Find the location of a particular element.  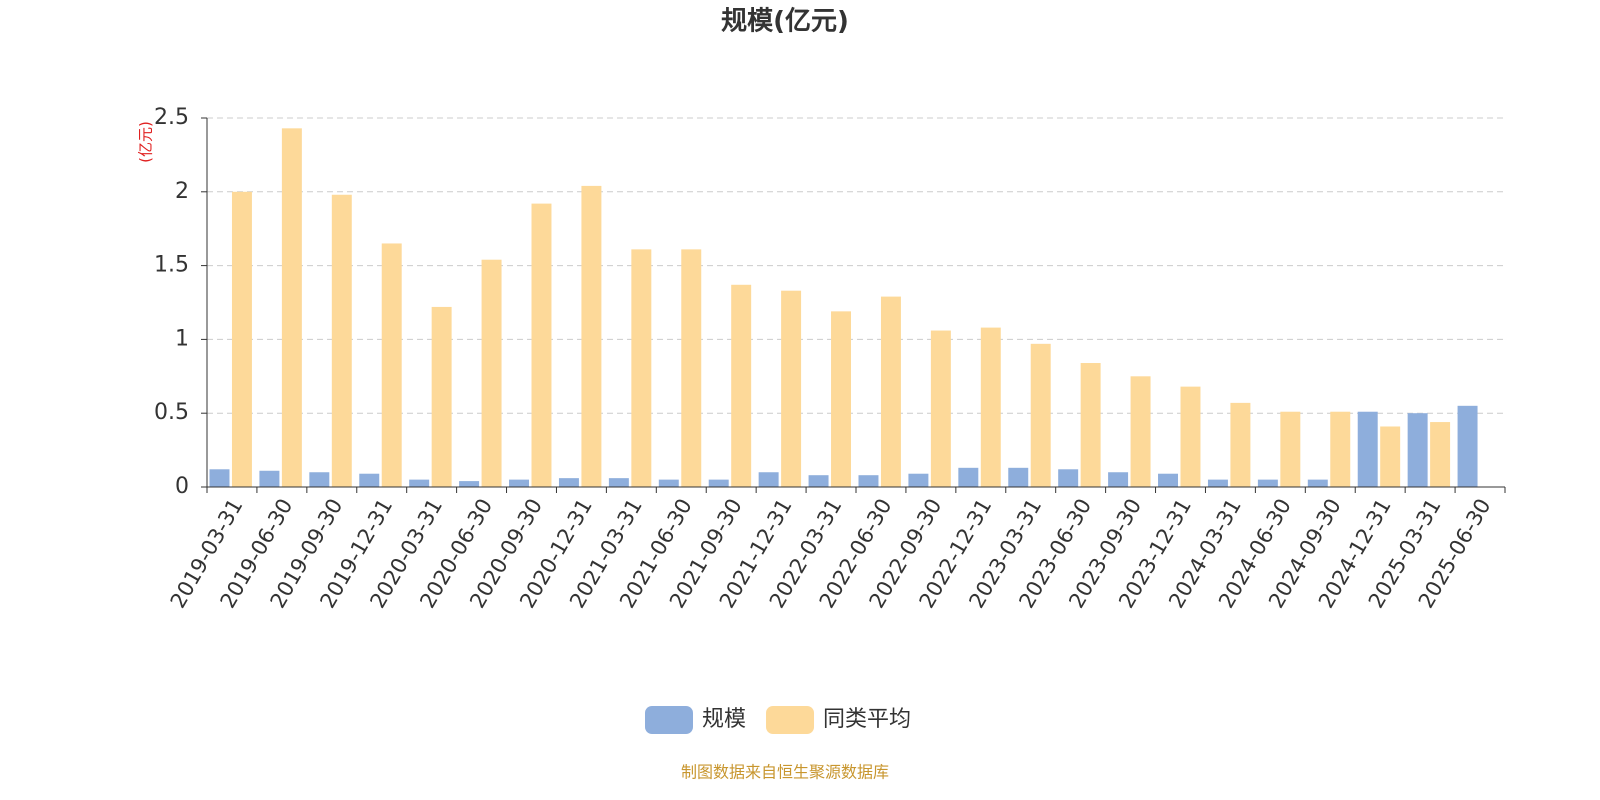

chart-title: 规模(亿元) is located at coordinates (785, 22).